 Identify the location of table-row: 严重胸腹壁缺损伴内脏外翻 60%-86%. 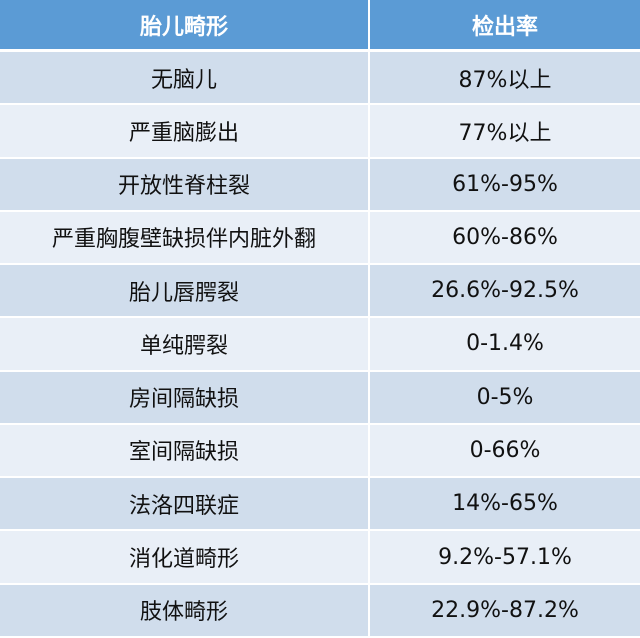
(320, 238).